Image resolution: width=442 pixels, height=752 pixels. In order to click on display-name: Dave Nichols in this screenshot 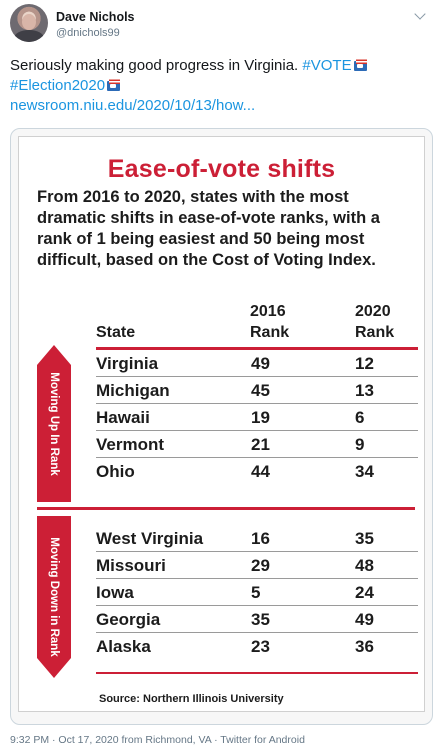, I will do `click(95, 17)`.